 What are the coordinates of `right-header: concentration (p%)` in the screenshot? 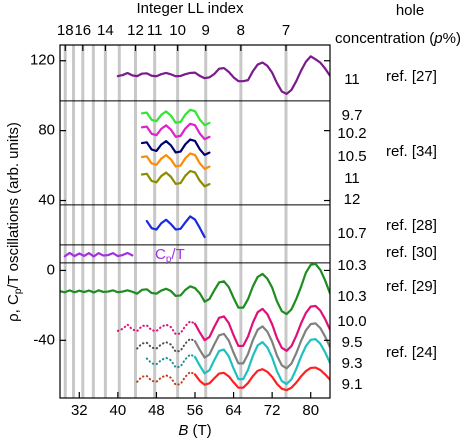 It's located at (398, 38).